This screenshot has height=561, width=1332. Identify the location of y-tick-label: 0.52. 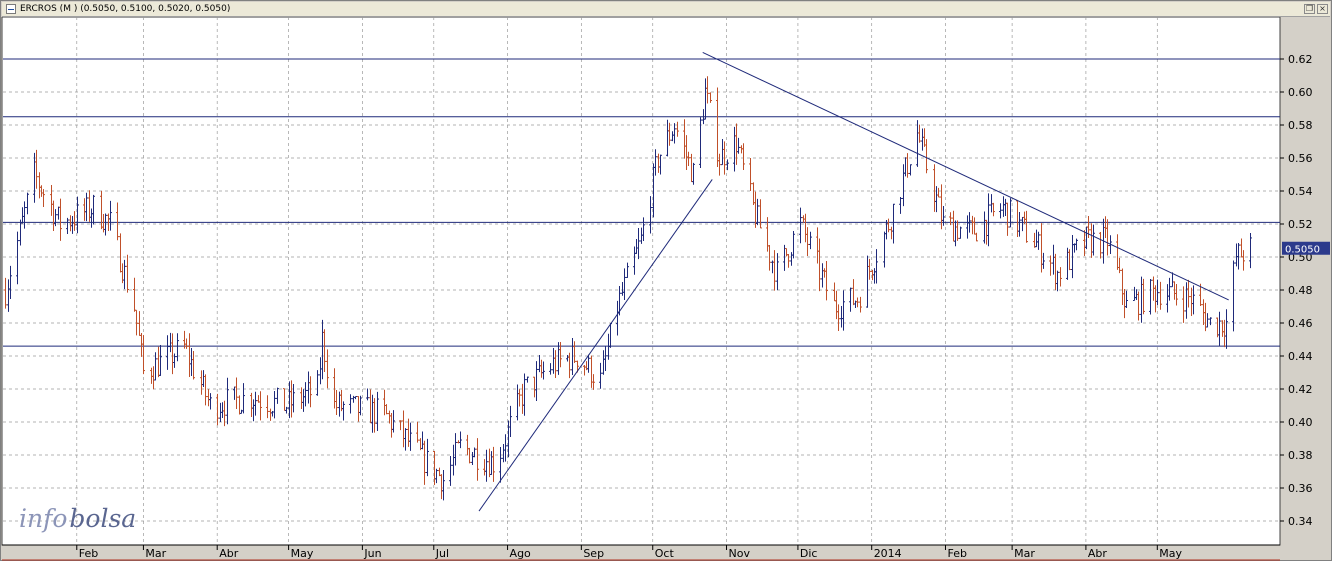
(1300, 224).